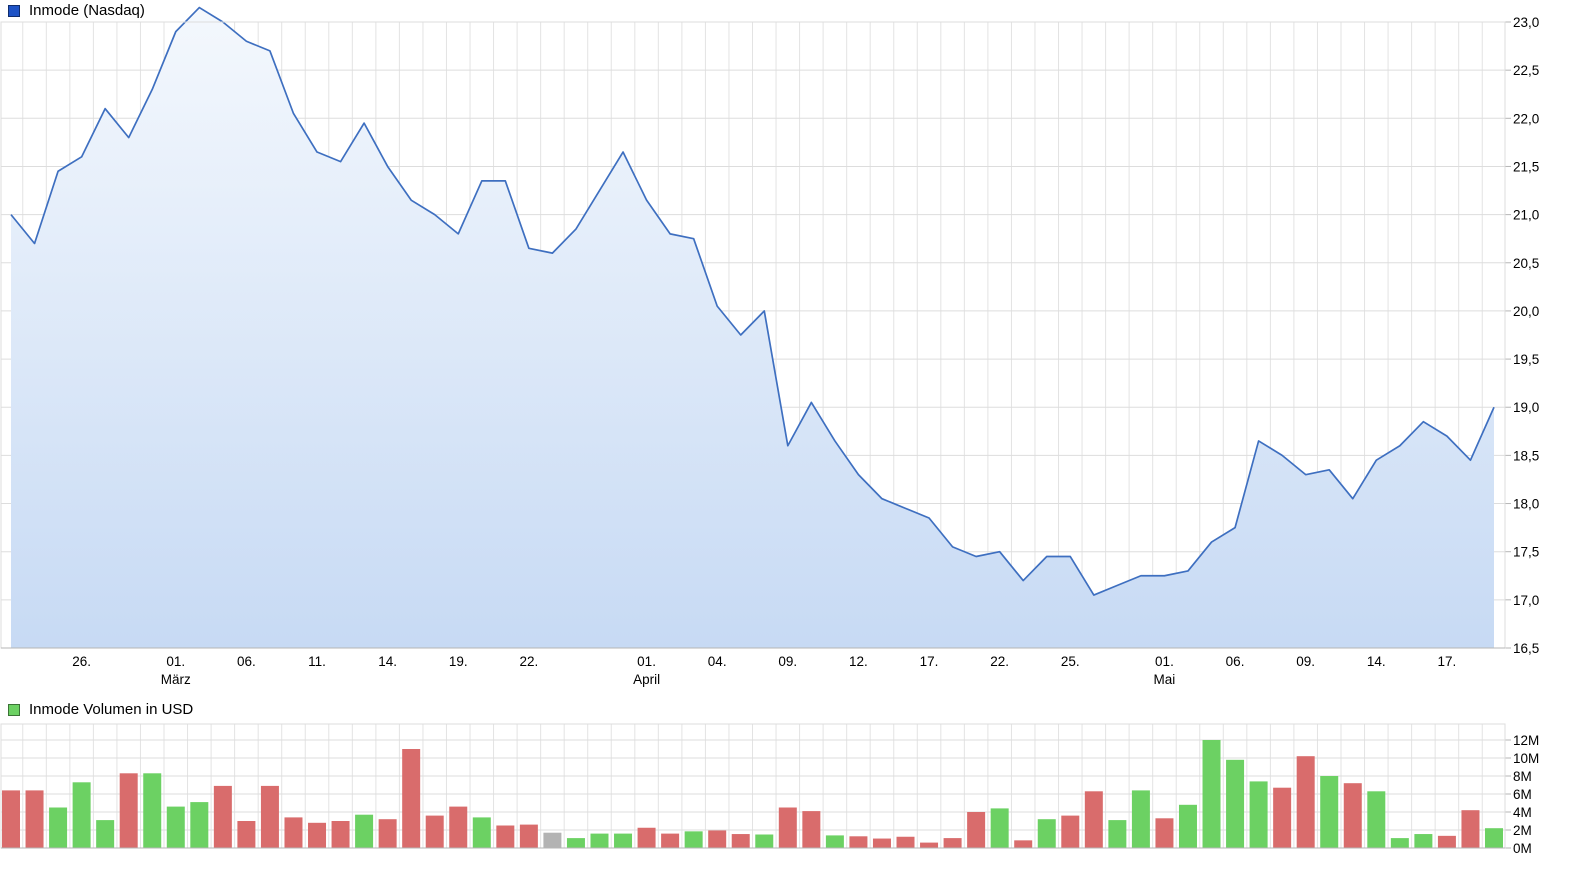  Describe the element at coordinates (1526, 740) in the screenshot. I see `volume-y-axis-label: 12M` at that location.